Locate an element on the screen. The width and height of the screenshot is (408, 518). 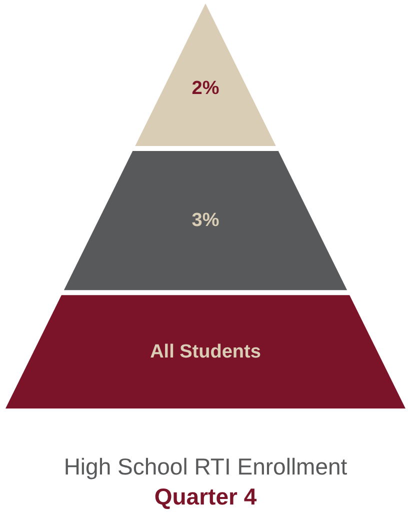
text: Quarter 4 is located at coordinates (205, 497).